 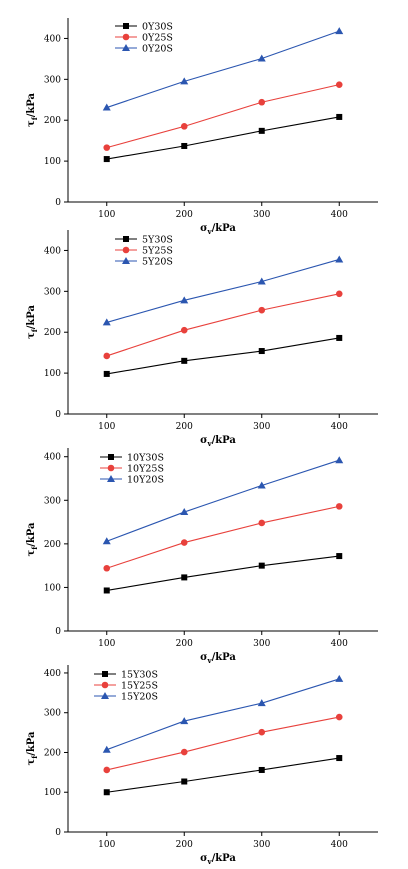 I want to click on legend-label: 10Y30S, so click(x=145, y=458).